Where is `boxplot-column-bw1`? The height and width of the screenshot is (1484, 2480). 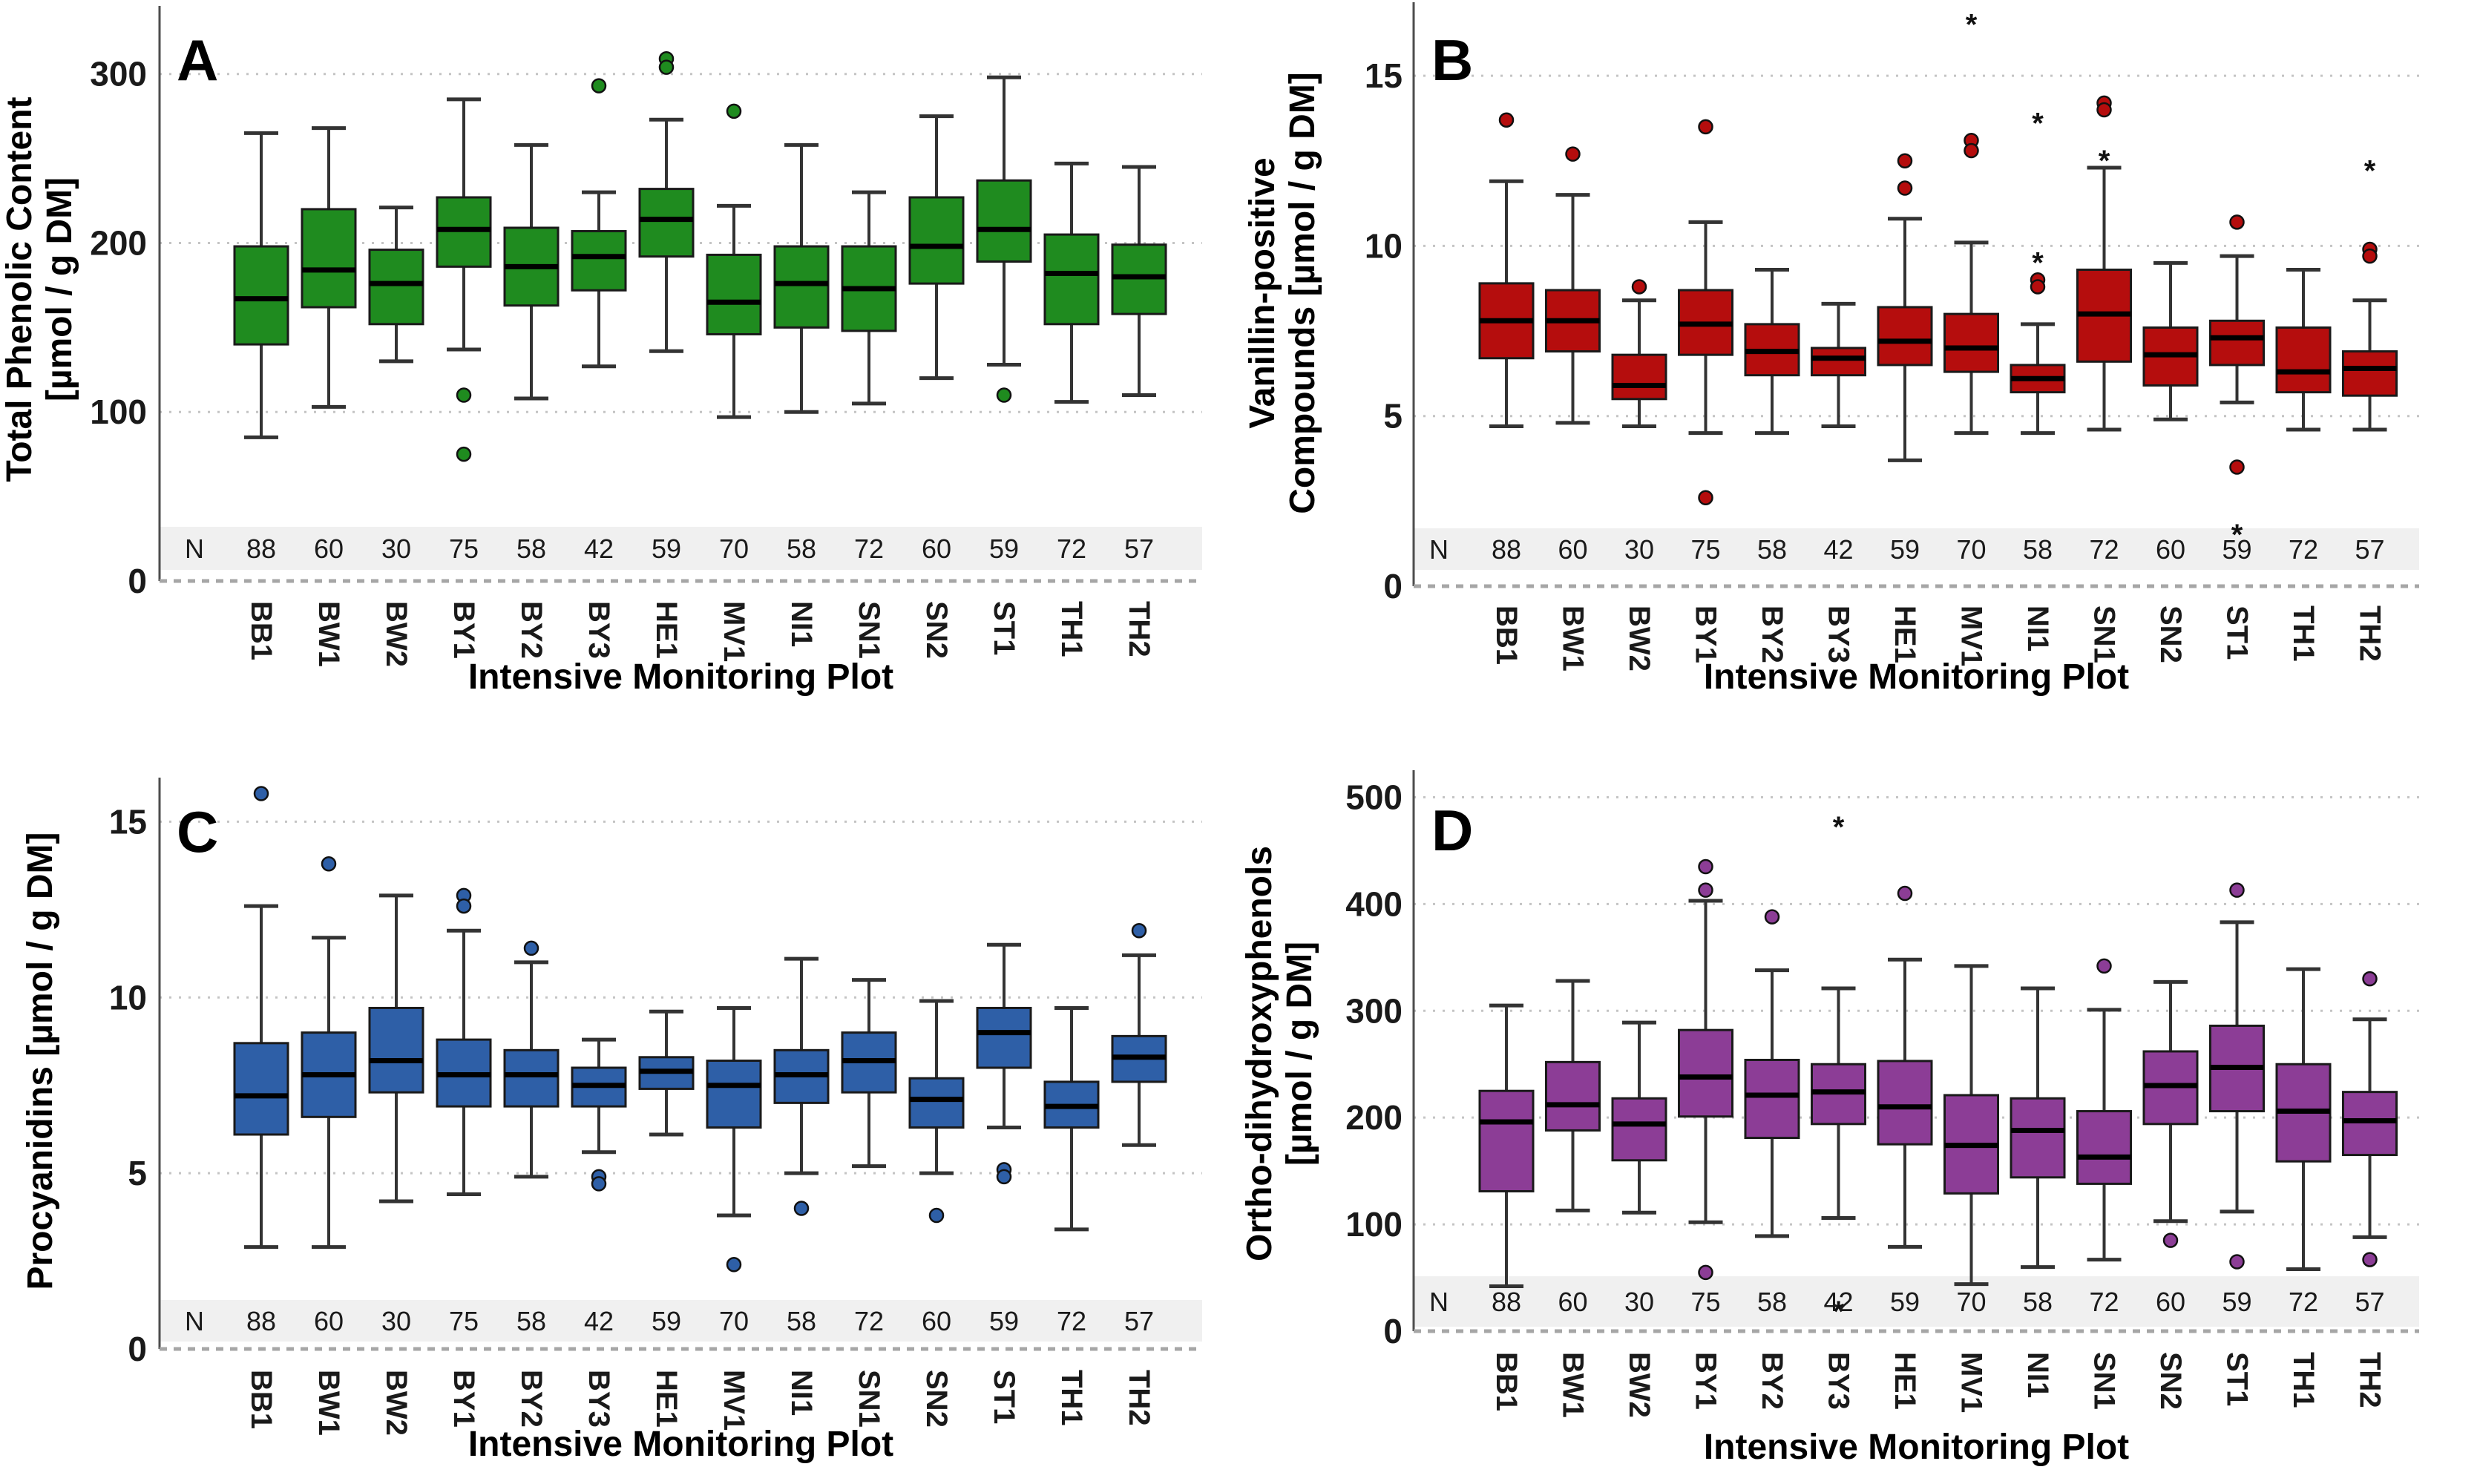
boxplot-column-bw1 is located at coordinates (329, 267).